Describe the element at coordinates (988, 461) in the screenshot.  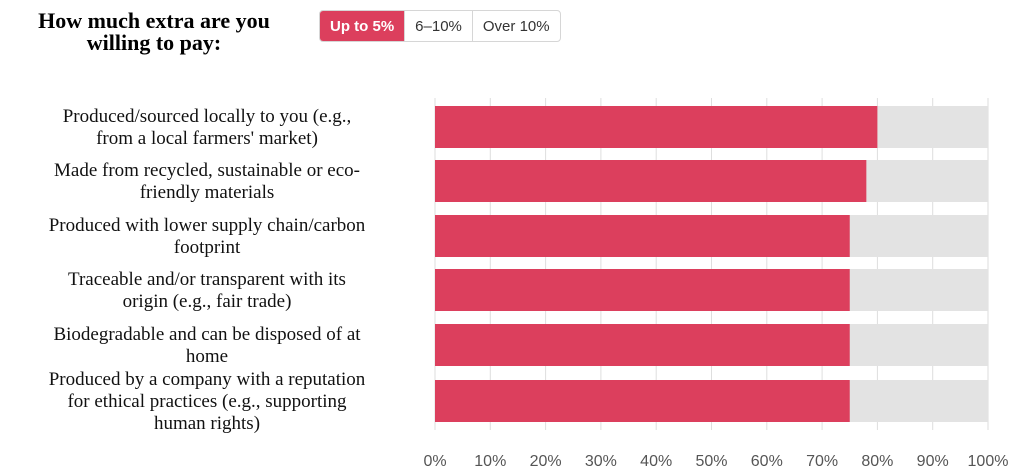
I see `x-tick-label: 100%` at that location.